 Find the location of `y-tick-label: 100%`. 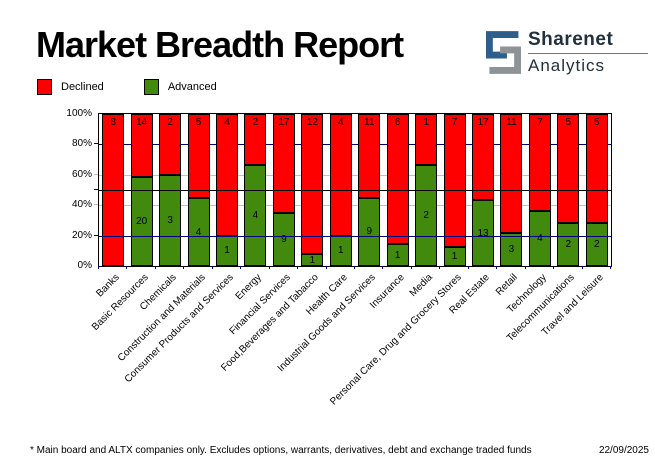

y-tick-label: 100% is located at coordinates (79, 113).